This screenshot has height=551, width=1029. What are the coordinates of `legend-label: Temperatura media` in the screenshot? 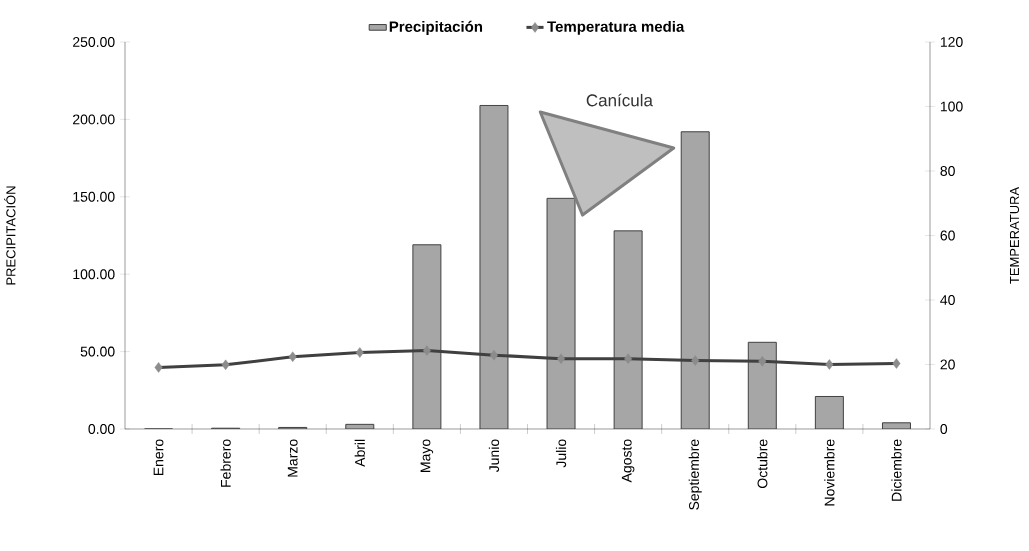 It's located at (616, 27).